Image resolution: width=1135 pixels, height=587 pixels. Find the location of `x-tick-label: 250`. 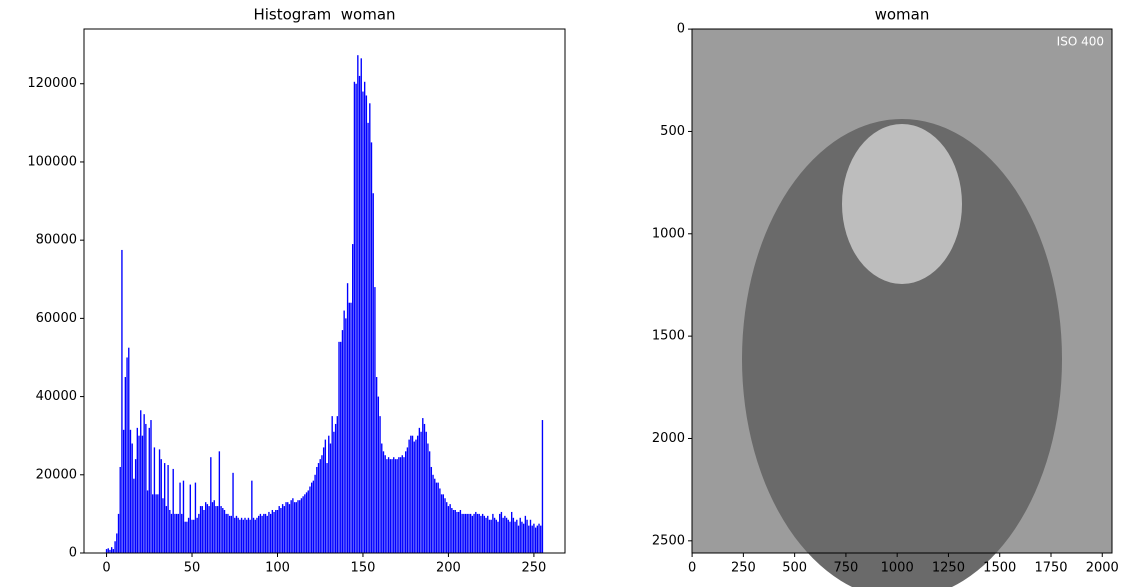

x-tick-label: 250 is located at coordinates (743, 568).